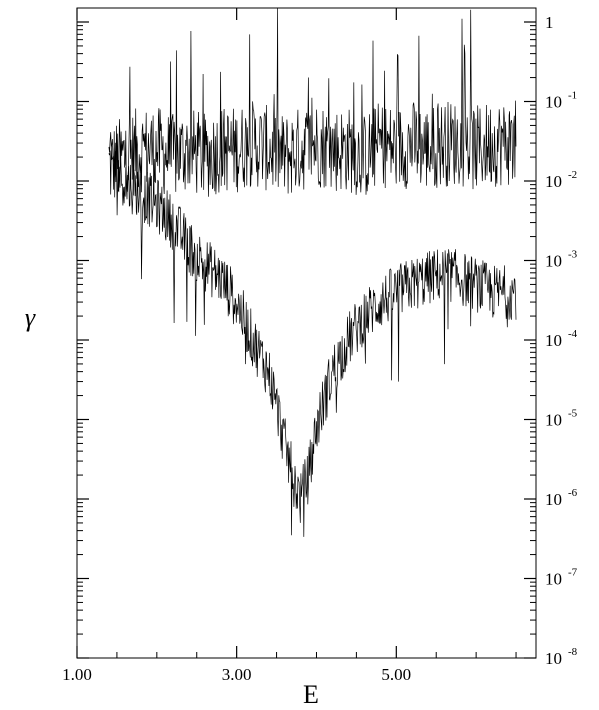  What do you see at coordinates (561, 100) in the screenshot?
I see `y-tick-label: 10 -1` at bounding box center [561, 100].